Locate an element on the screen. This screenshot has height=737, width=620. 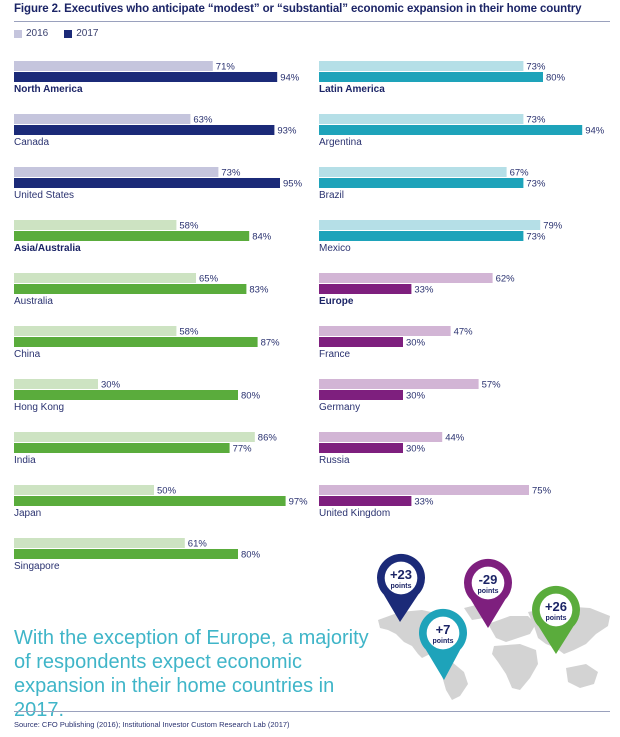
pin-value: +23 is located at coordinates (401, 574).